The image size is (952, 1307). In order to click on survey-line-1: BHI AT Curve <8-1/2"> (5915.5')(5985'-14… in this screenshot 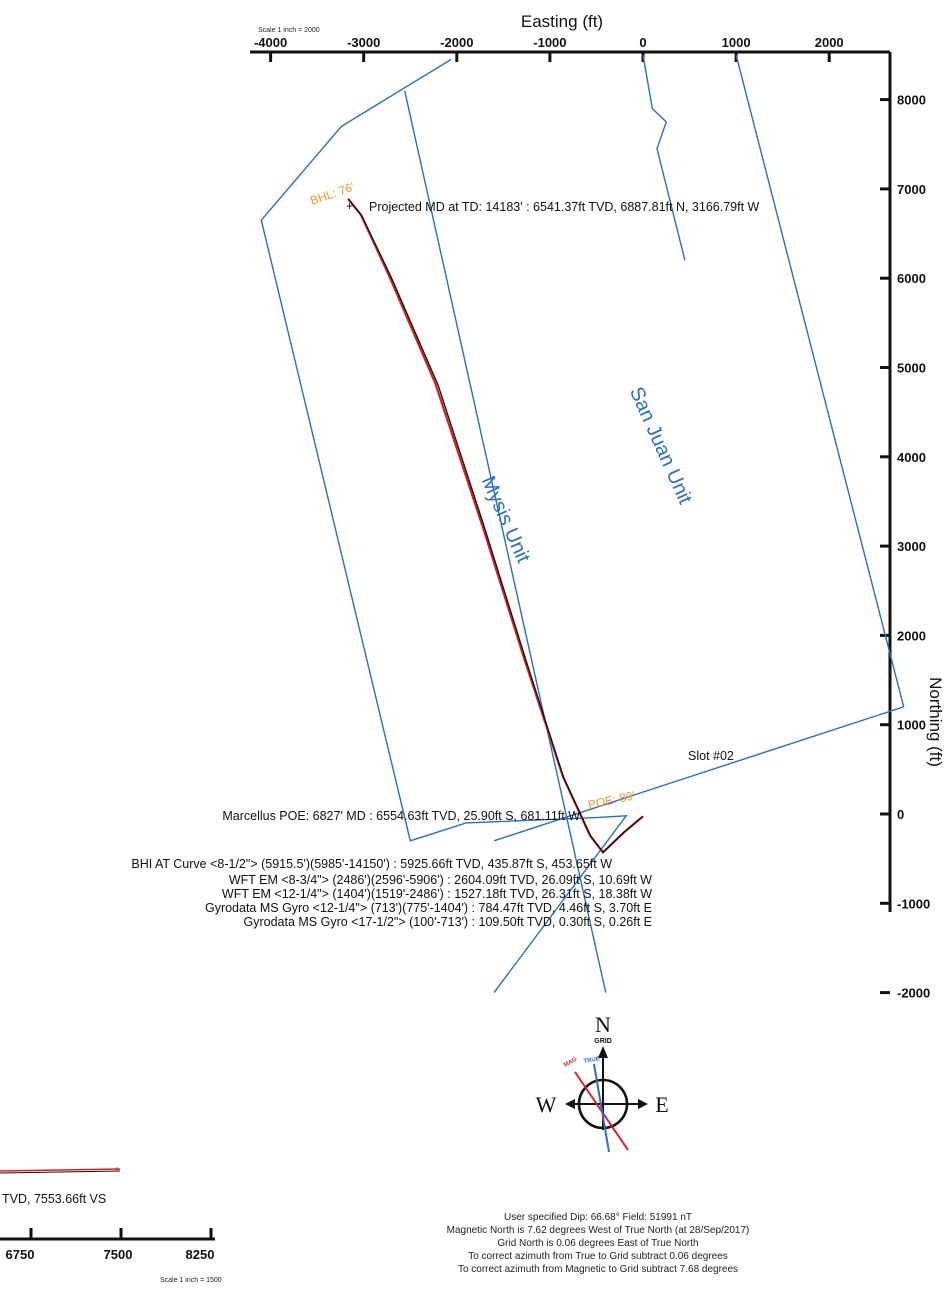, I will do `click(371, 864)`.